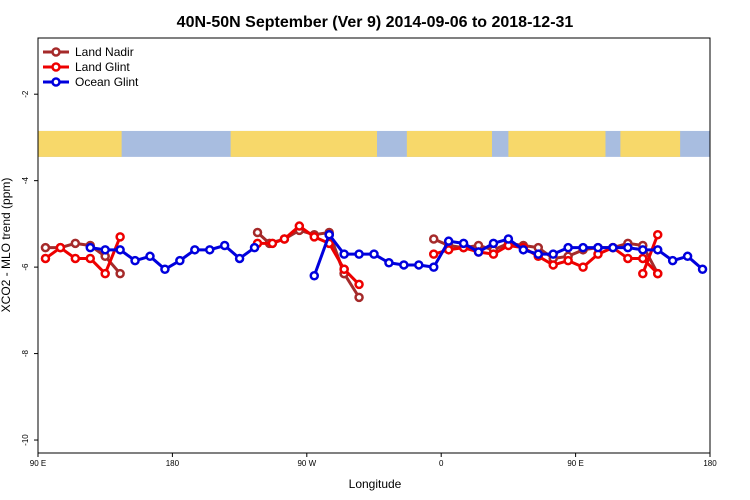 Image resolution: width=750 pixels, height=500 pixels. I want to click on legend-label-ocean-glint: Ocean Glint, so click(107, 82).